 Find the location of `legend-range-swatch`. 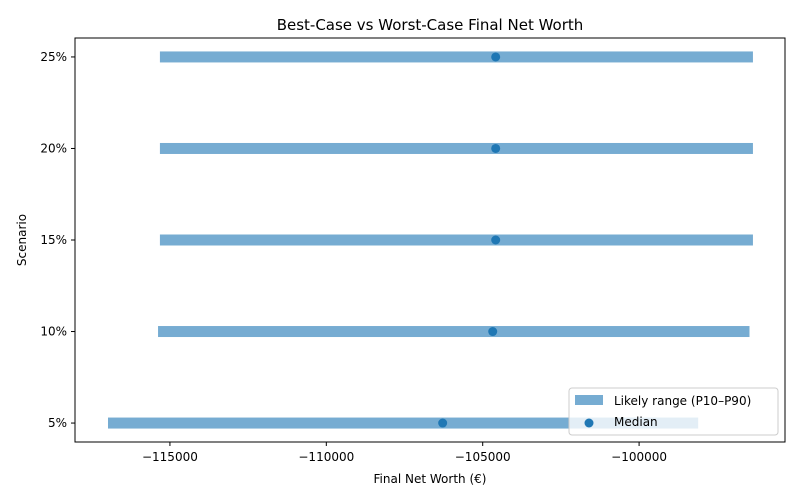

legend-range-swatch is located at coordinates (589, 400).